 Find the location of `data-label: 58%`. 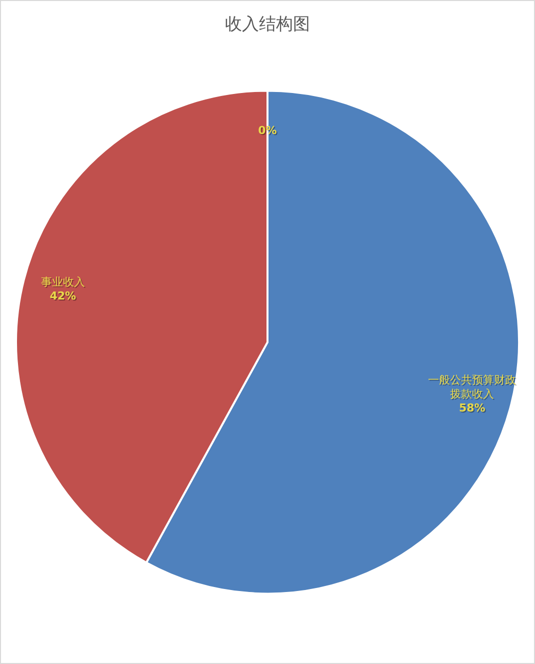

data-label: 58% is located at coordinates (473, 409).